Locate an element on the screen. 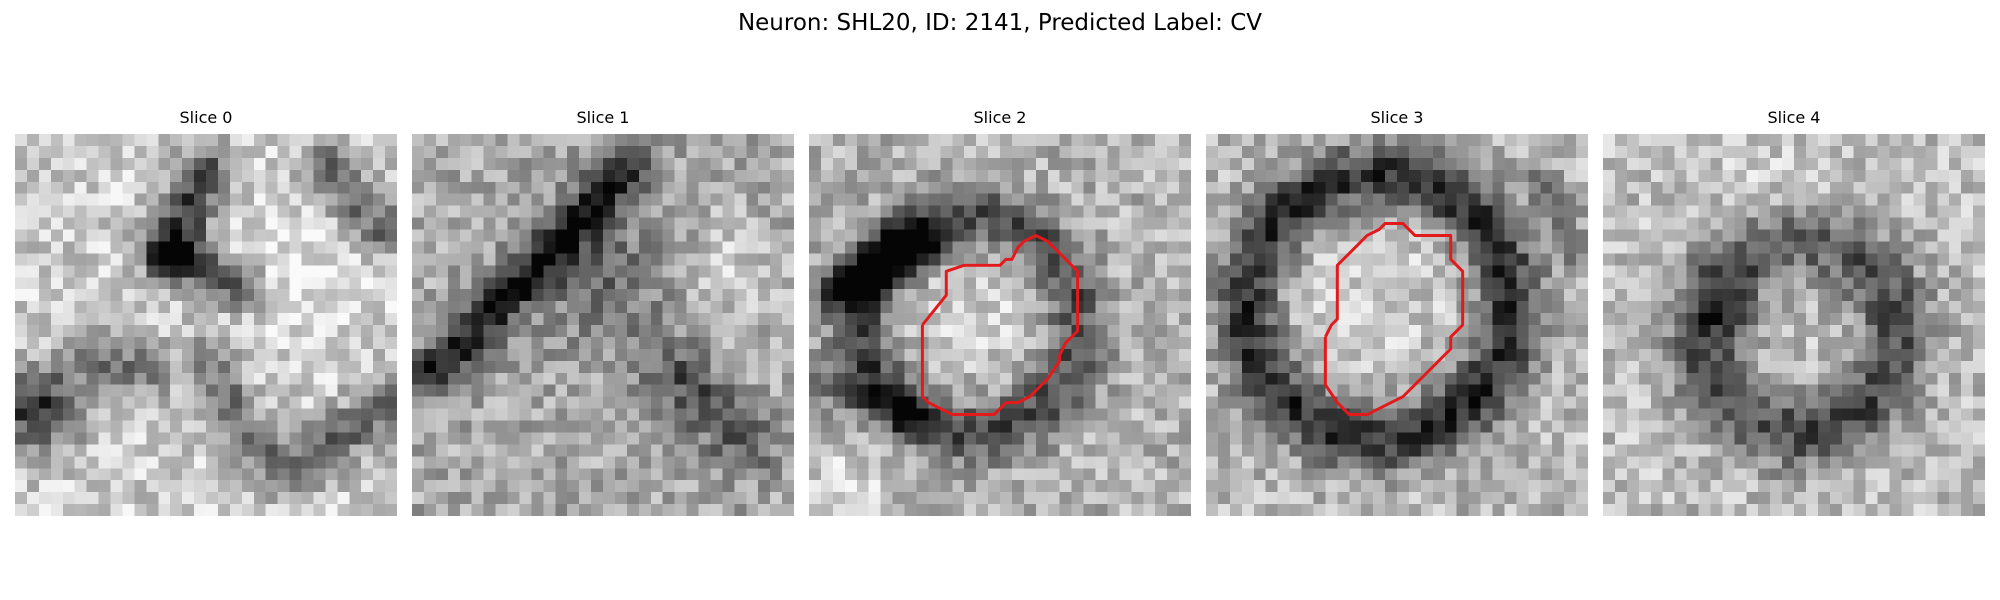  slice-title: Slice 2 is located at coordinates (1000, 117).